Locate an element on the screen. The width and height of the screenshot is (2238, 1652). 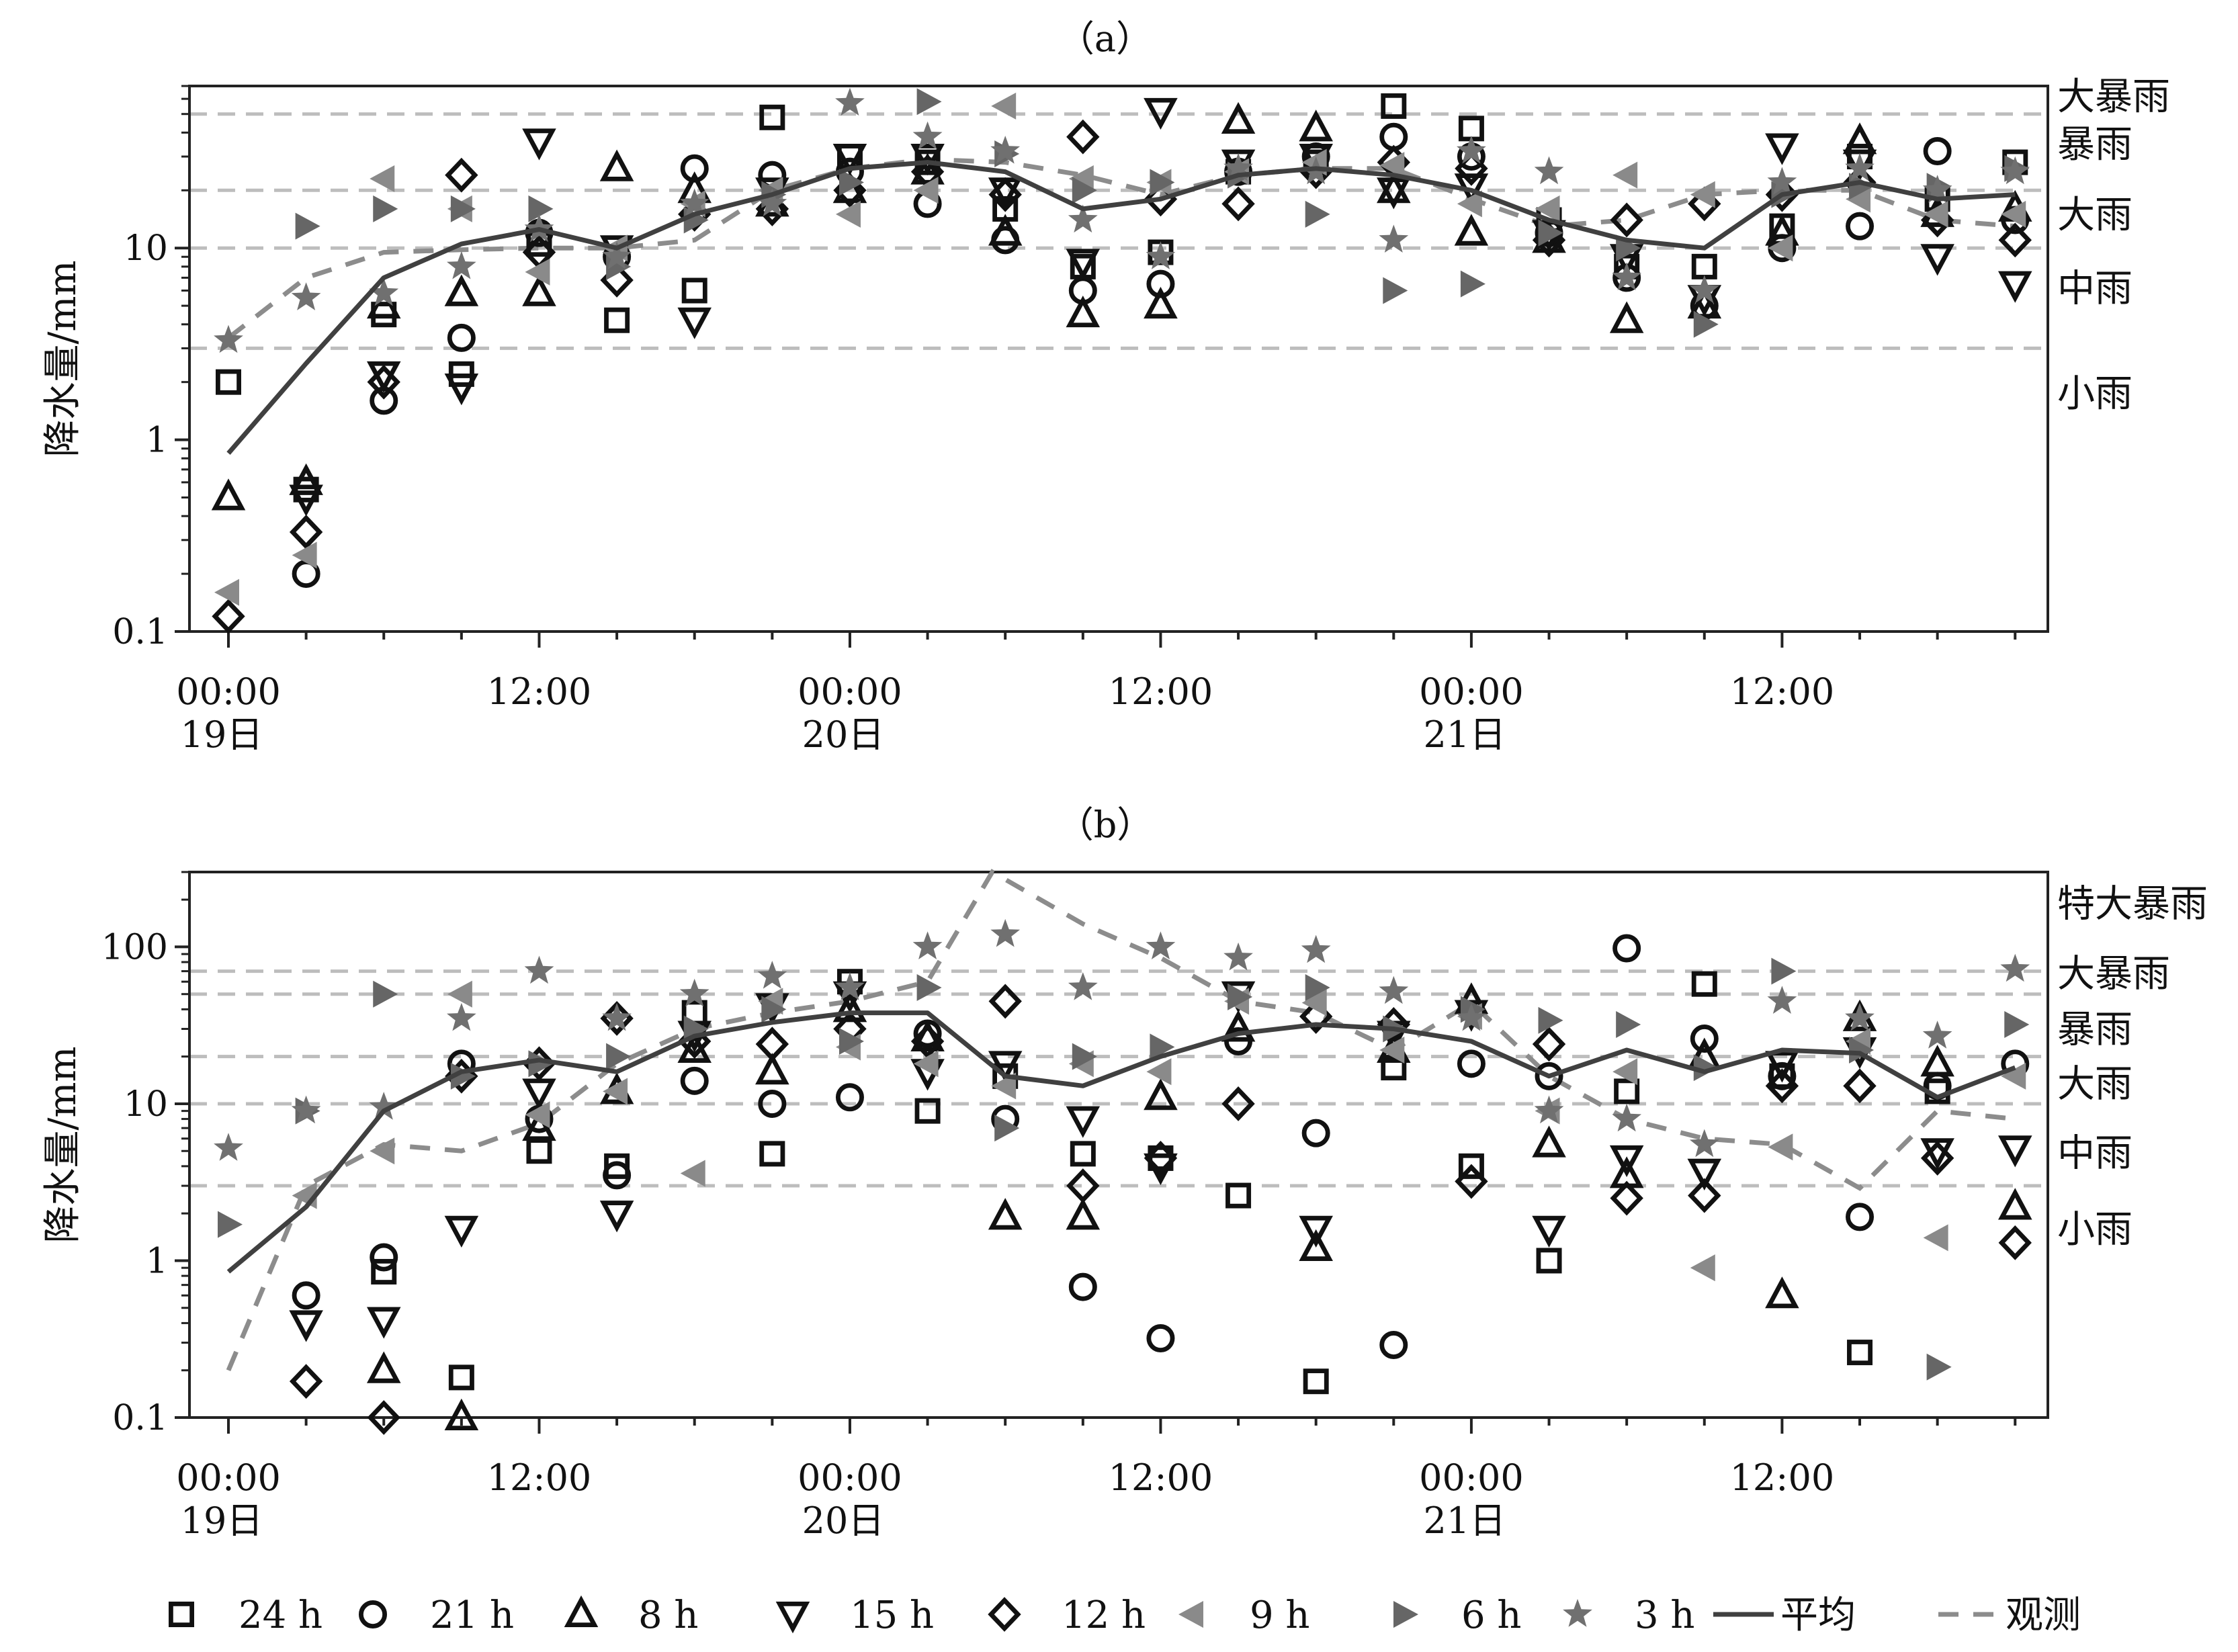
y-tick-label: 1 is located at coordinates (157, 441).